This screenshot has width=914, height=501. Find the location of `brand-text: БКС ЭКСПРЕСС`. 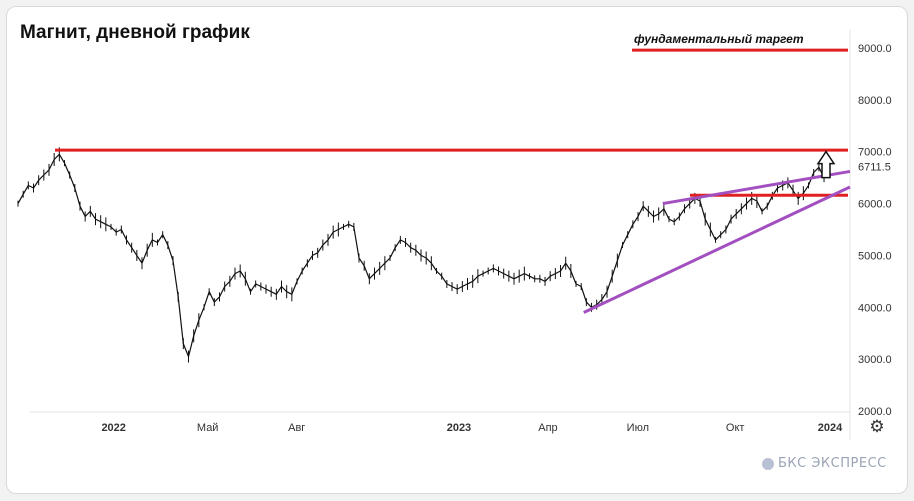

brand-text: БКС ЭКСПРЕСС is located at coordinates (832, 463).